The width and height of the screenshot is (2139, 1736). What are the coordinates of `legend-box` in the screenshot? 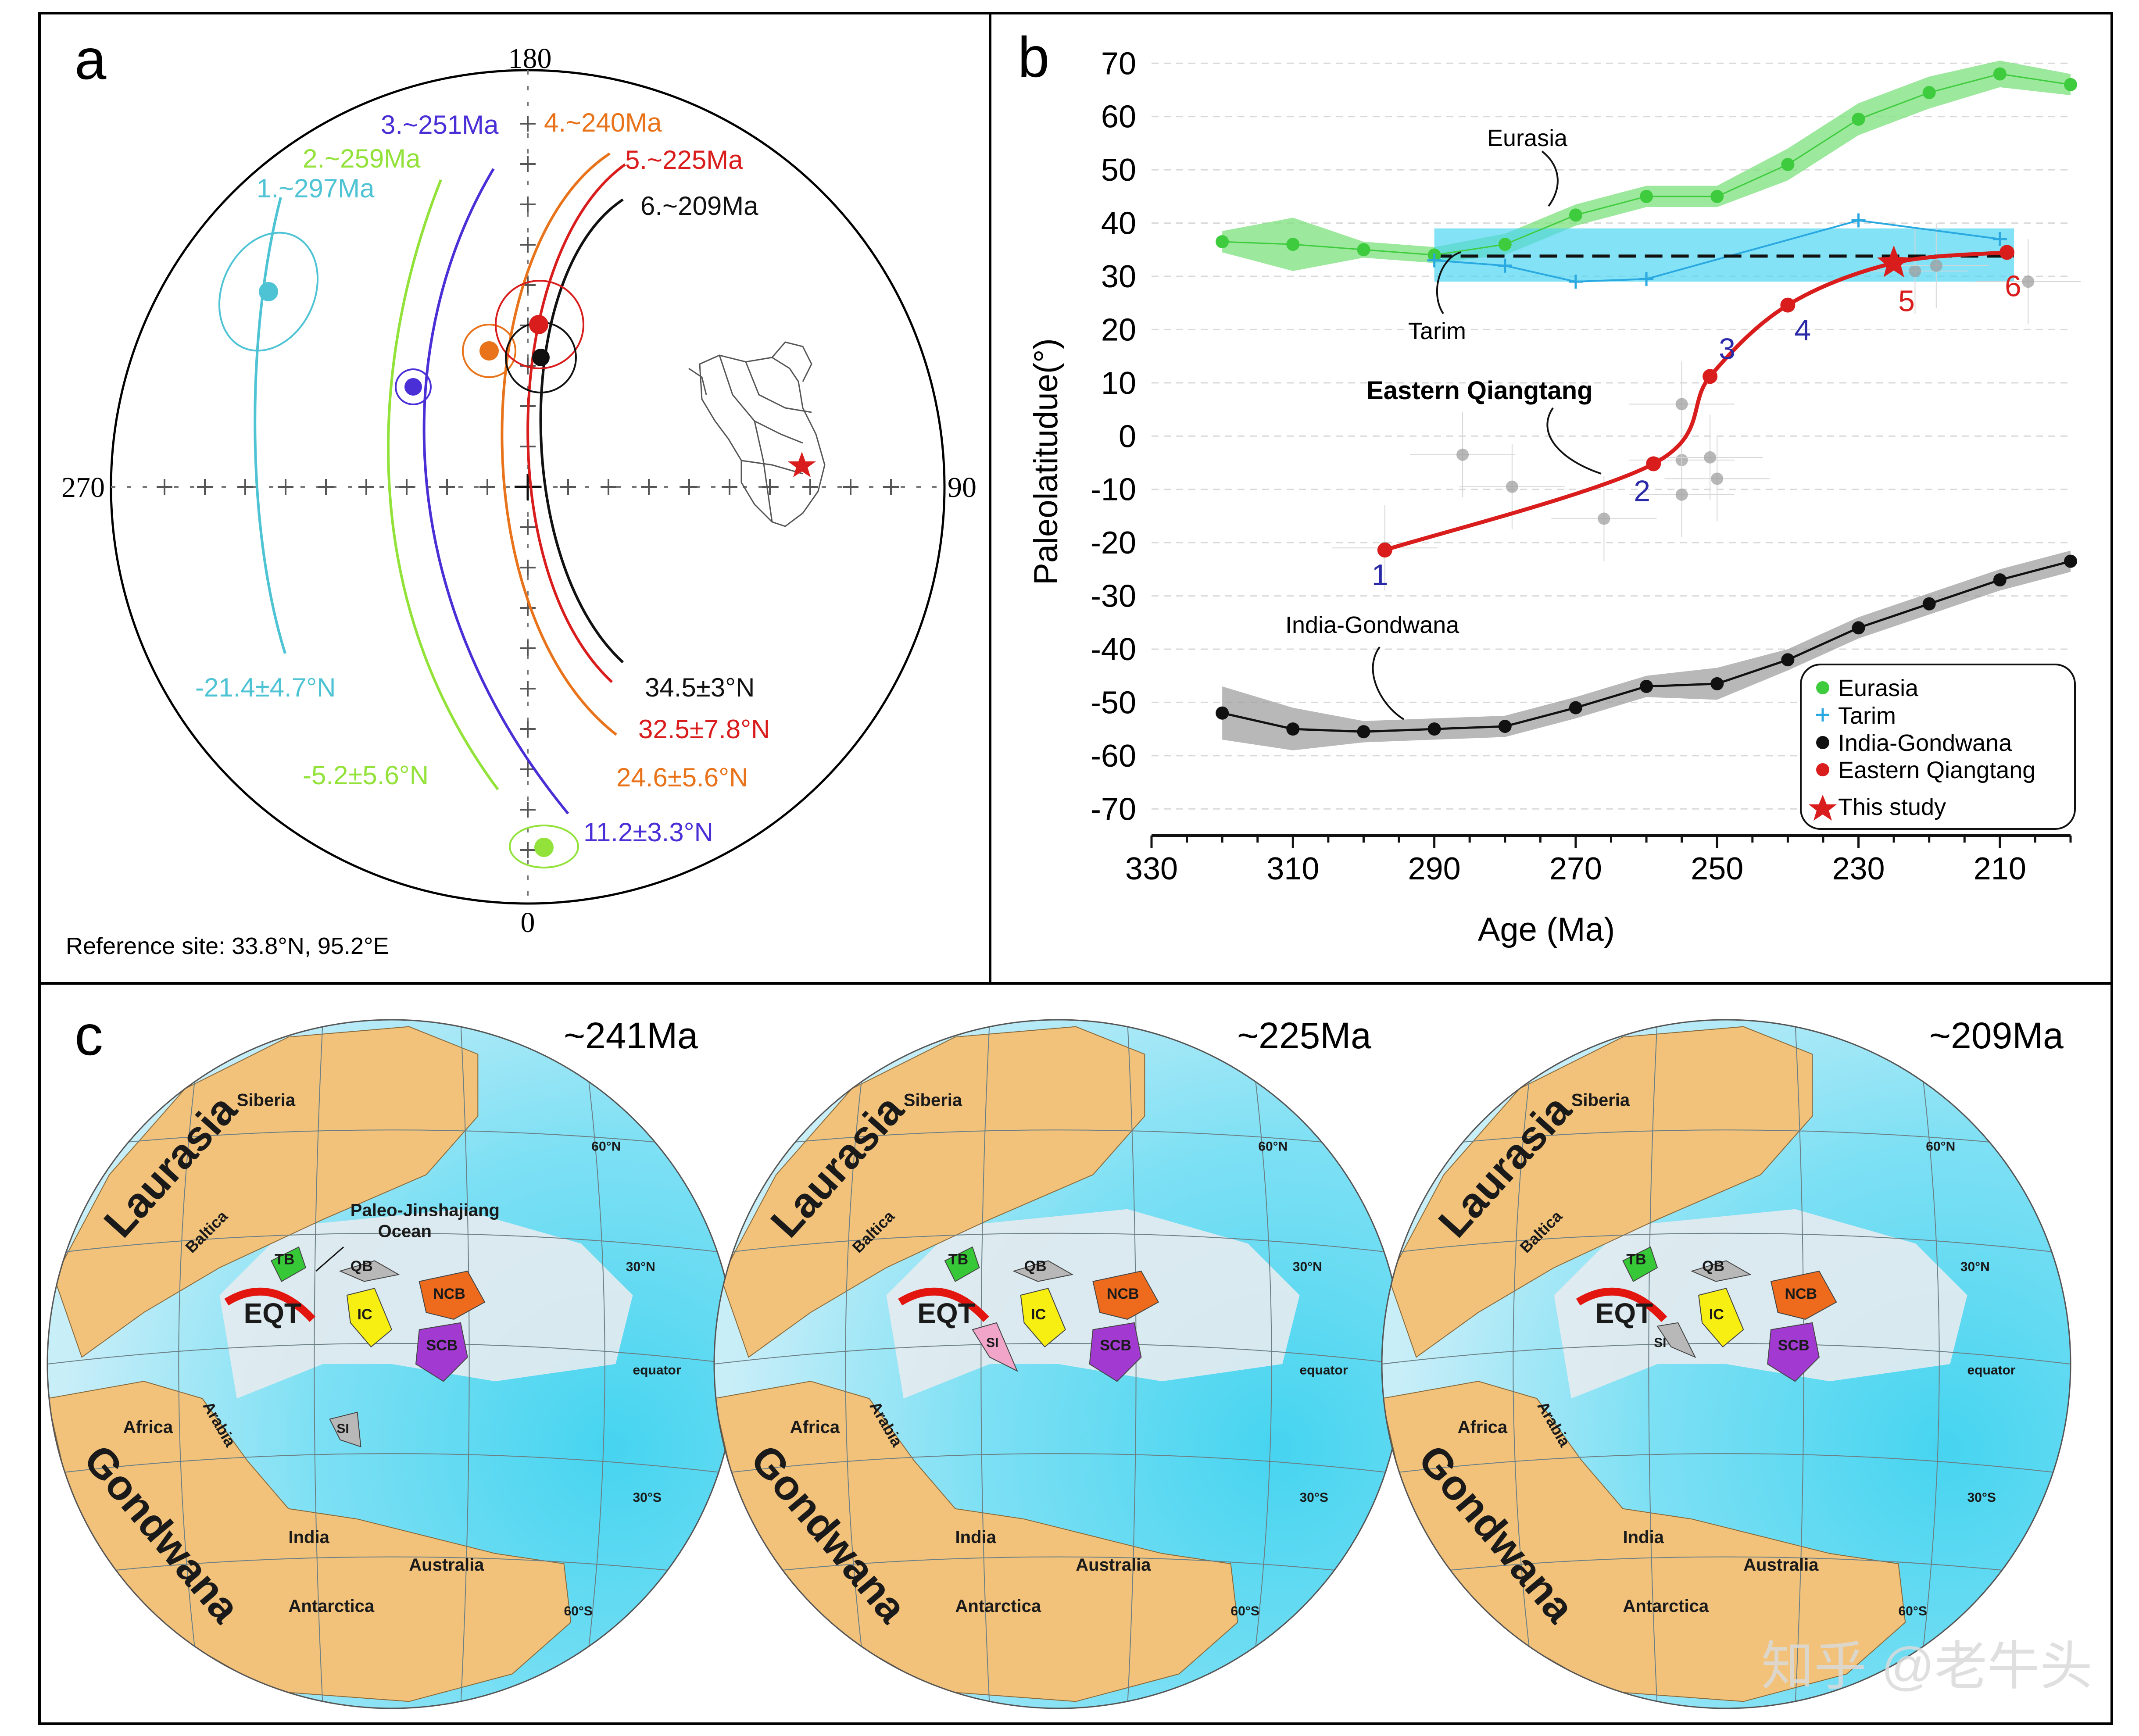 It's located at (1938, 747).